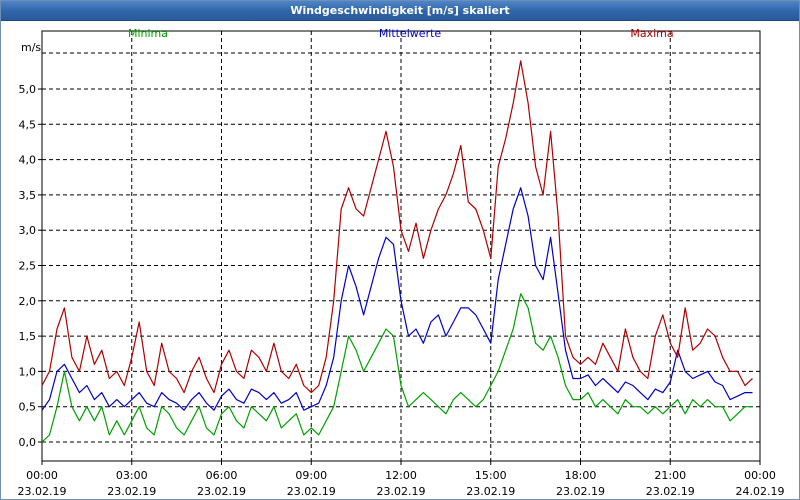 The width and height of the screenshot is (800, 500). Describe the element at coordinates (28, 301) in the screenshot. I see `y-tick-label: 2,0` at that location.